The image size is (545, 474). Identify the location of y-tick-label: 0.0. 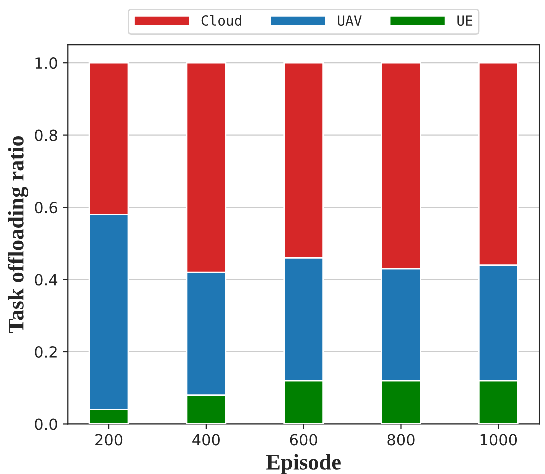
(46, 424).